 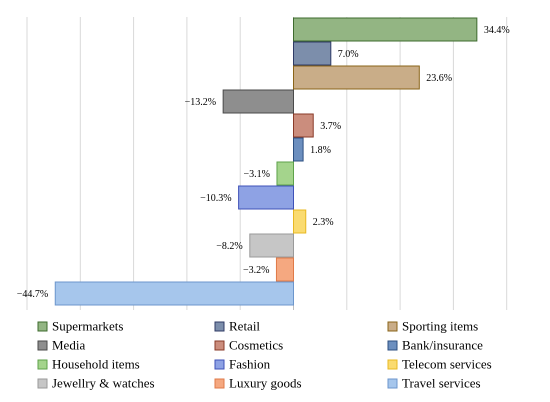 What do you see at coordinates (244, 326) in the screenshot?
I see `legend-label: Retail` at bounding box center [244, 326].